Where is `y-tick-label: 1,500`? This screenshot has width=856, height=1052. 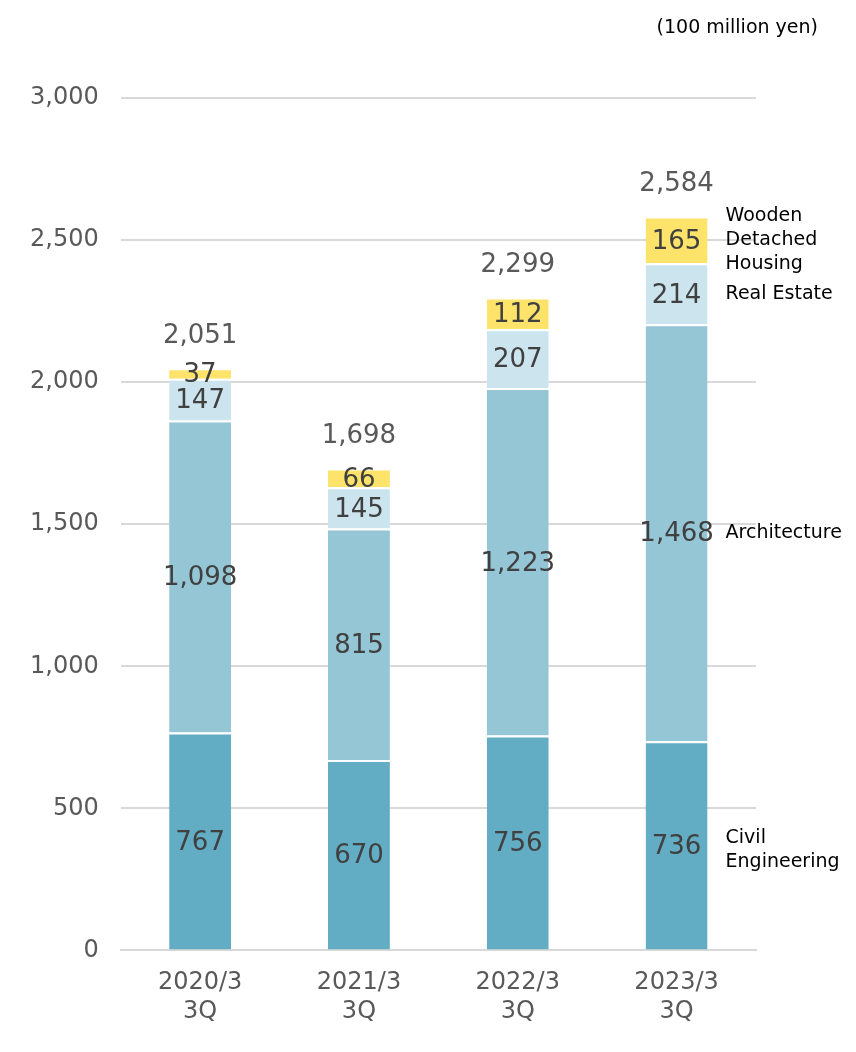
y-tick-label: 1,500 is located at coordinates (64, 522).